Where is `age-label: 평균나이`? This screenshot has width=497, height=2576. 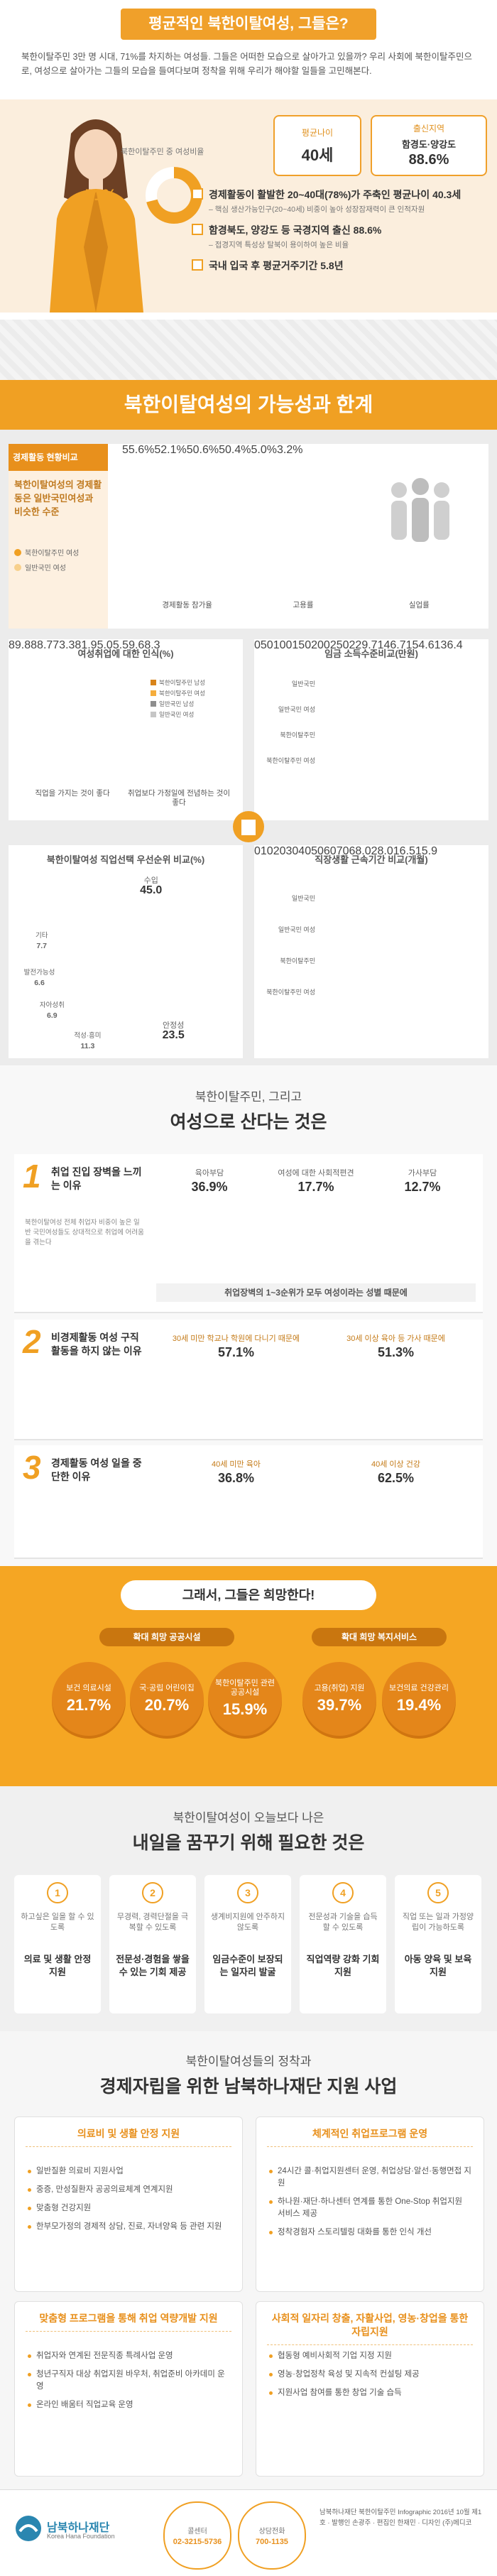 age-label: 평균나이 is located at coordinates (317, 133).